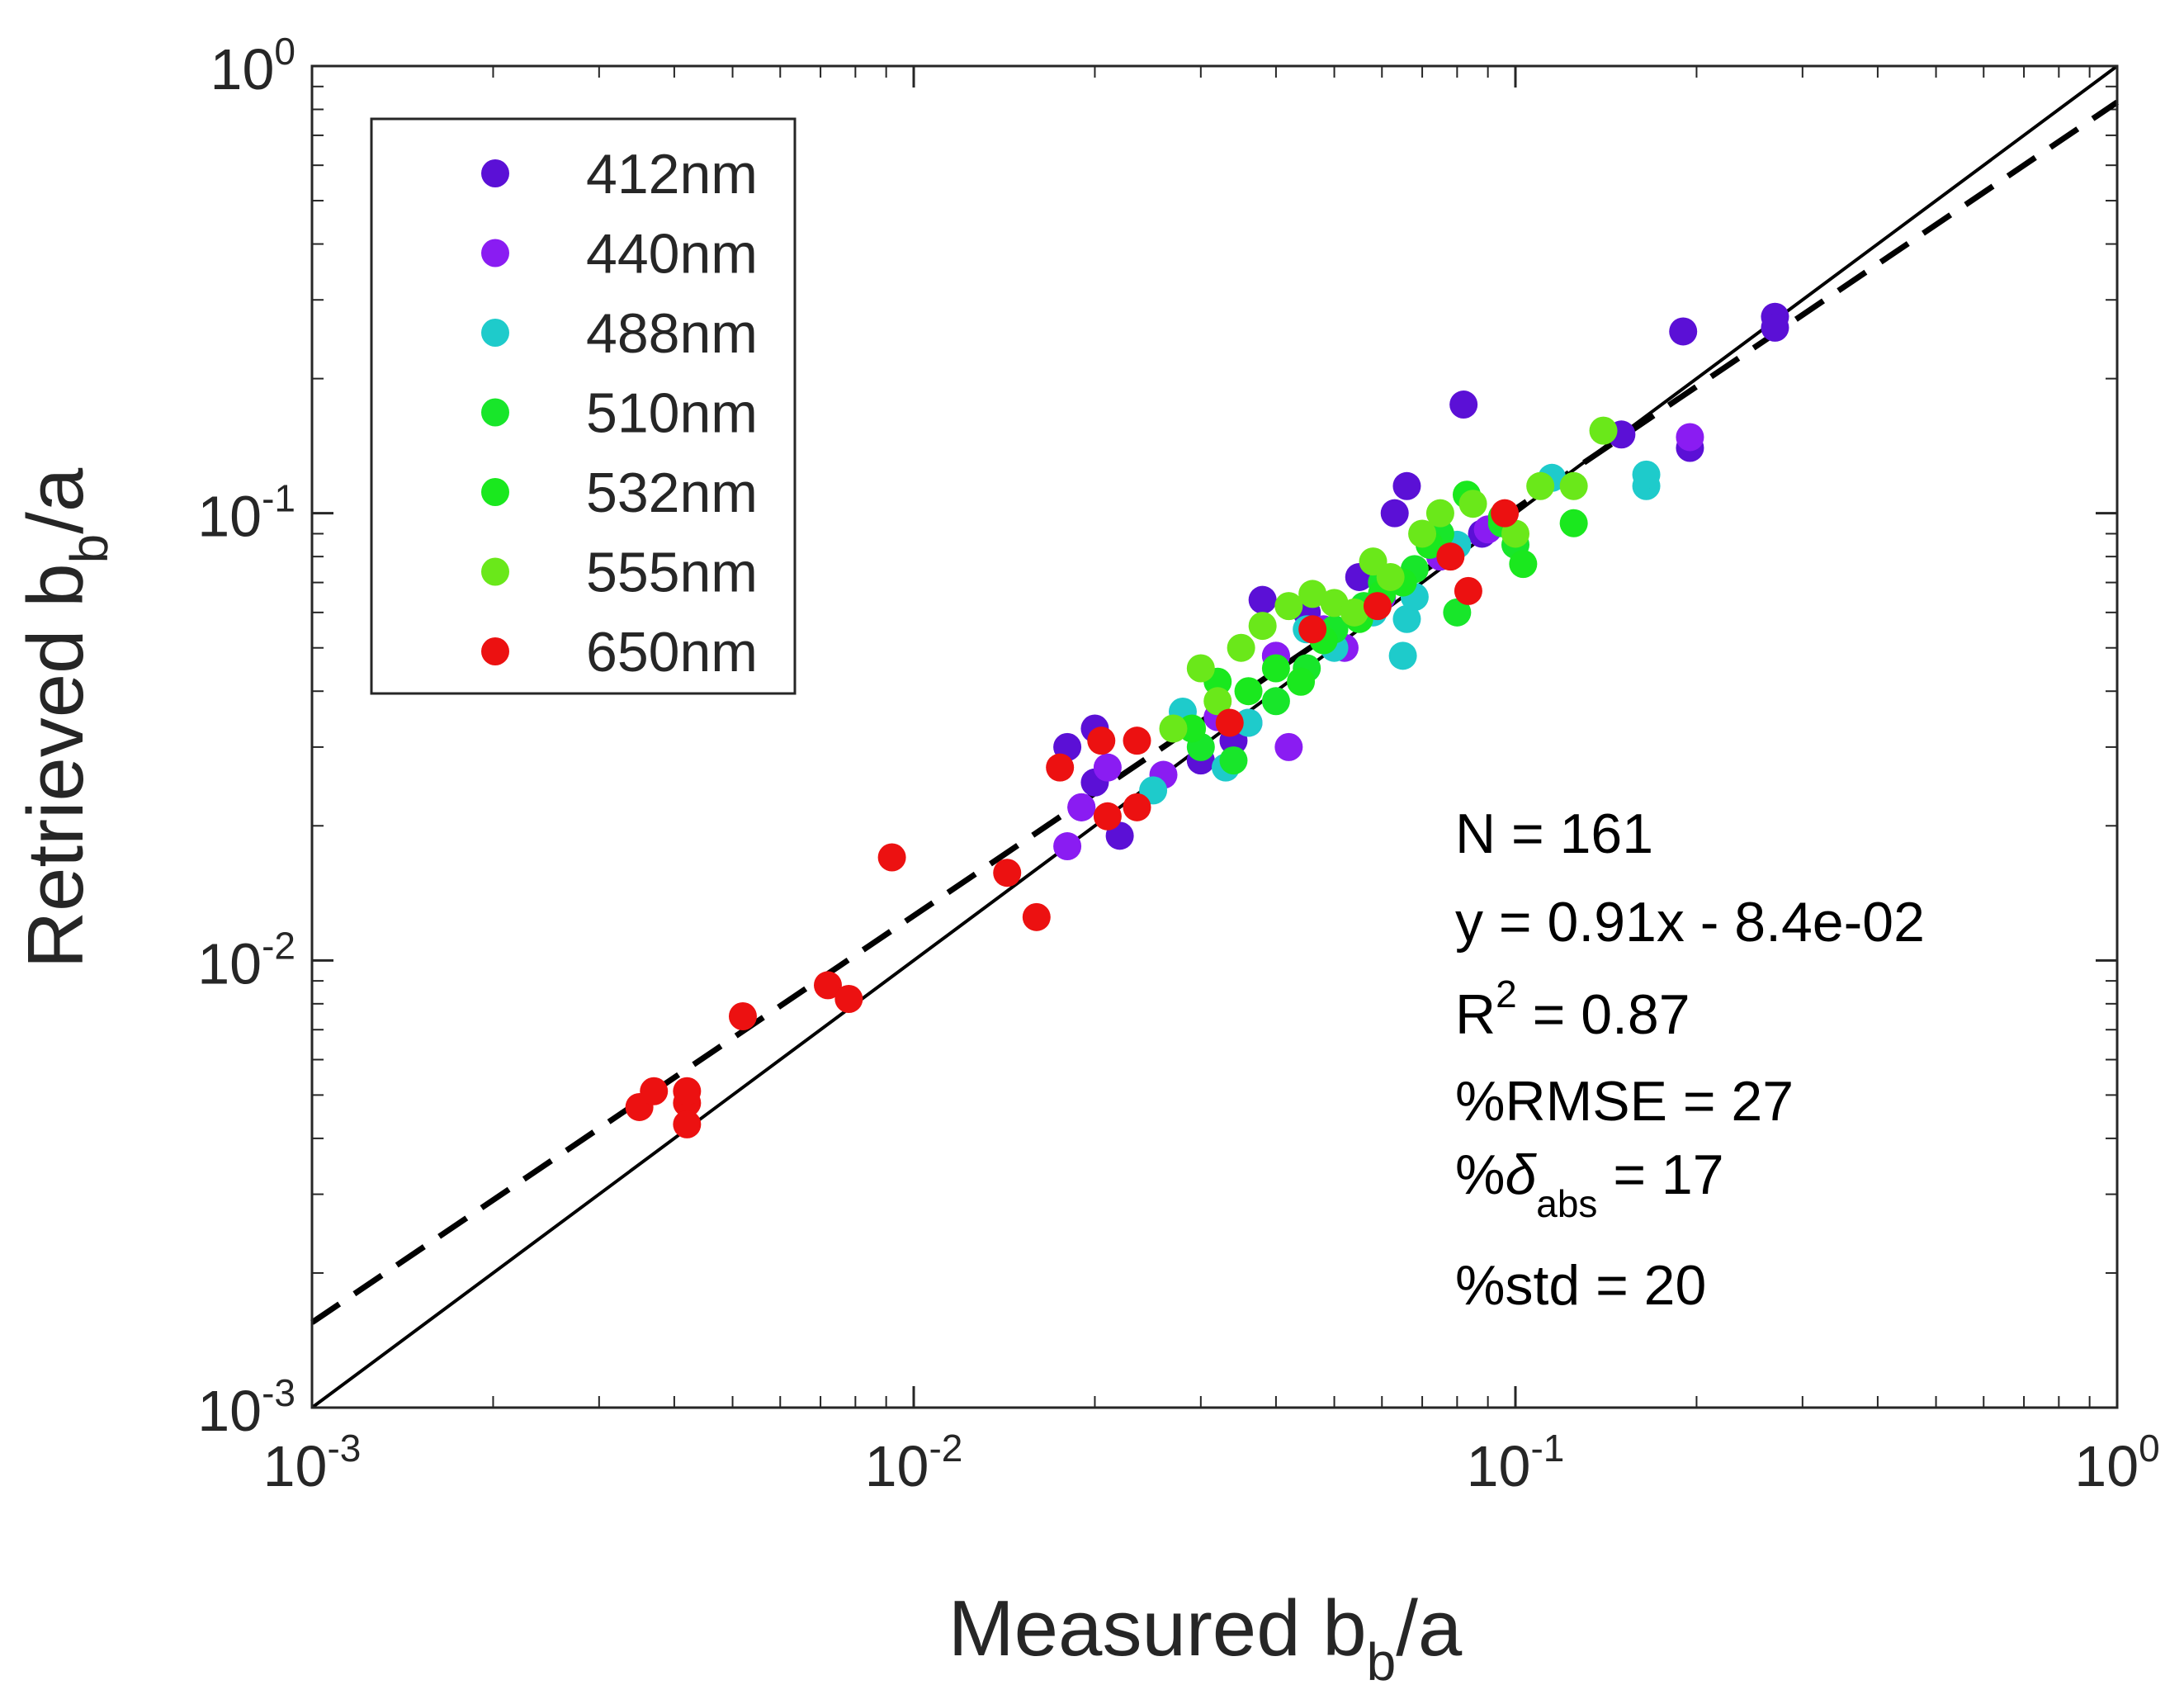  What do you see at coordinates (672, 413) in the screenshot?
I see `legend-label: 510nm` at bounding box center [672, 413].